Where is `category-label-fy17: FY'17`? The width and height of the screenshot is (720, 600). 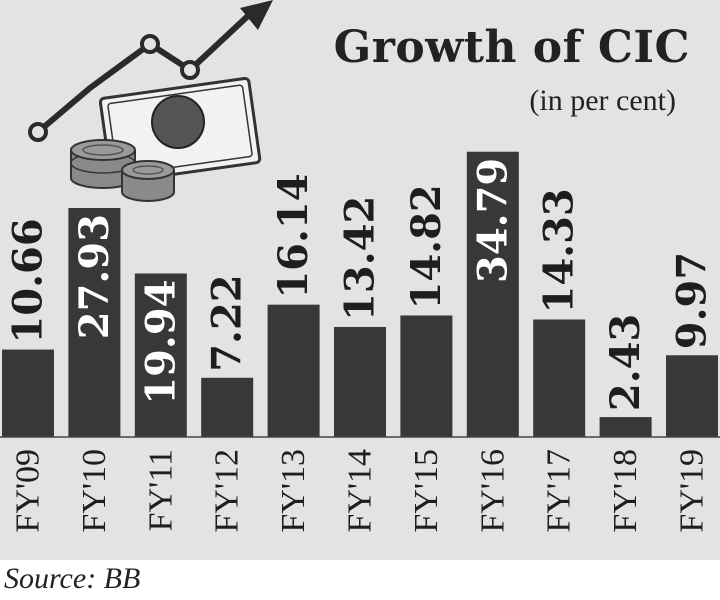
category-label-fy17: FY'17 is located at coordinates (559, 491).